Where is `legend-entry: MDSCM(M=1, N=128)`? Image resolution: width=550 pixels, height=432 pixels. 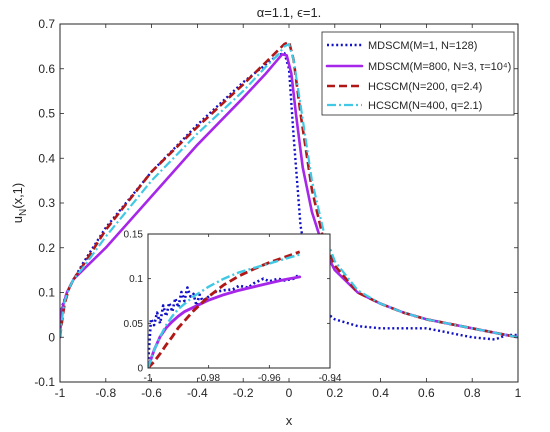
legend-entry: MDSCM(M=1, N=128) is located at coordinates (402, 46).